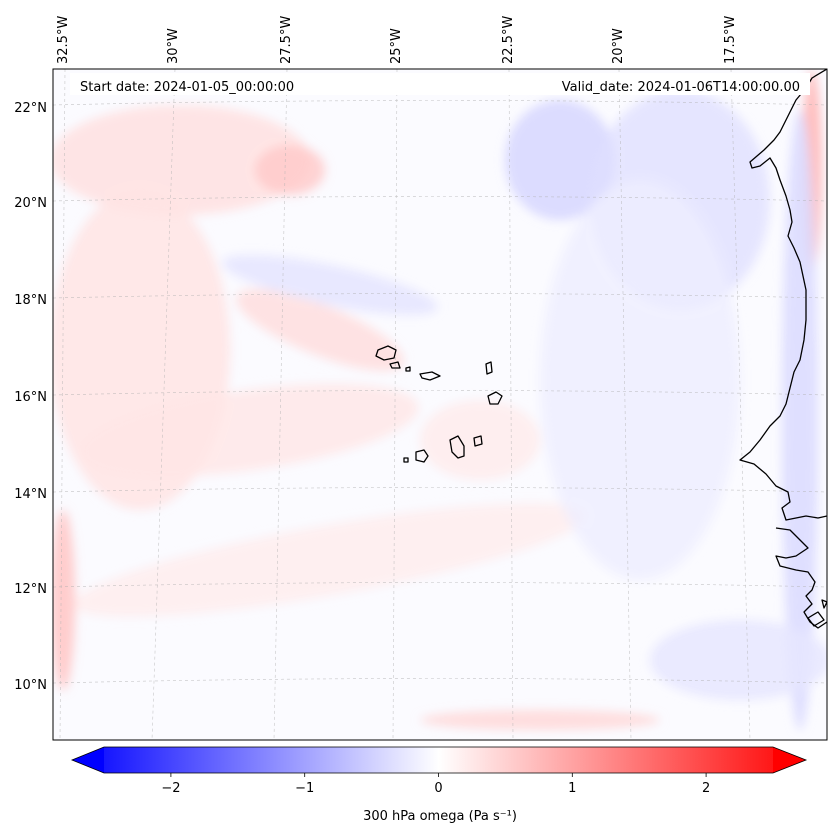 The image size is (837, 839). What do you see at coordinates (408, 369) in the screenshot?
I see `santa-luzia-island` at bounding box center [408, 369].